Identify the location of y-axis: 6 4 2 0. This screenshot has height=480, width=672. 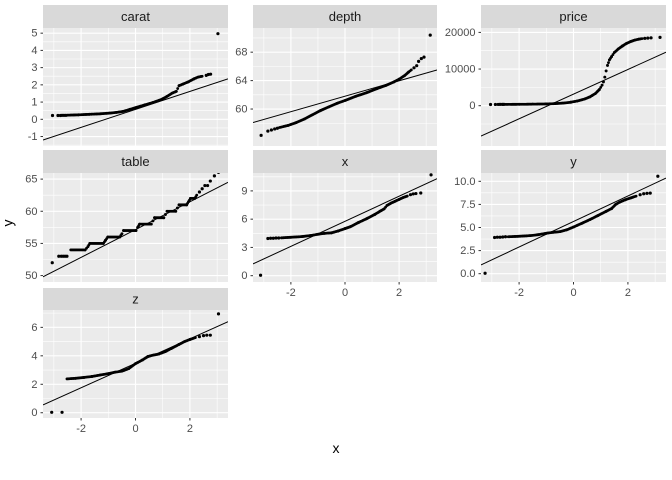
(37, 370).